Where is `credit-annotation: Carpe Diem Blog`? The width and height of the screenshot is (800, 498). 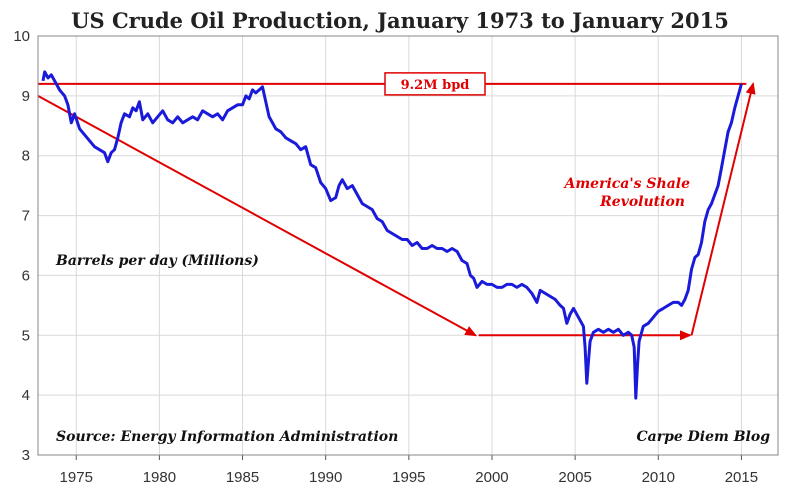 credit-annotation: Carpe Diem Blog is located at coordinates (704, 437).